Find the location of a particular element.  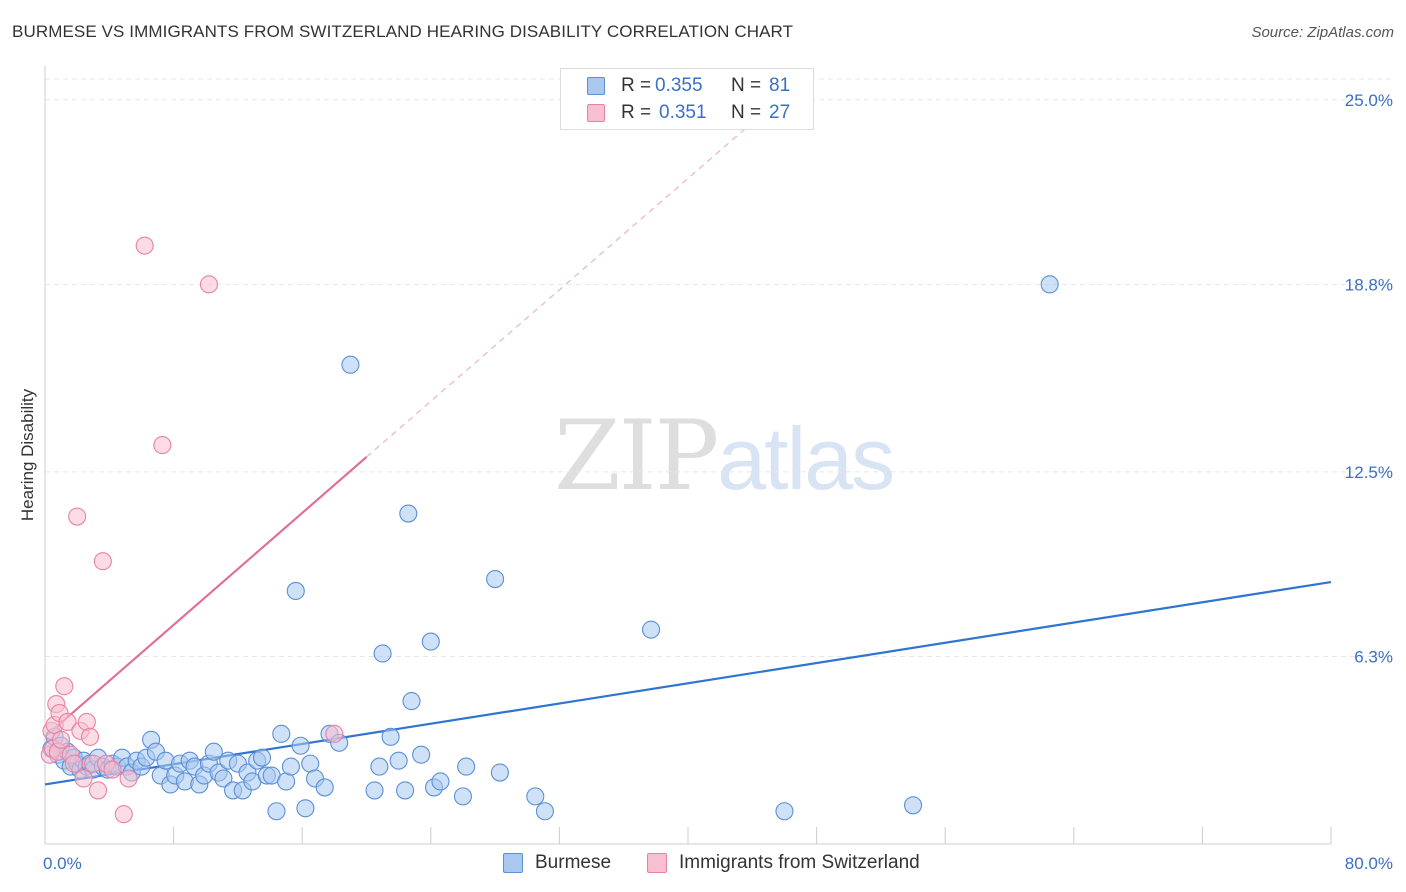

legend-swatch-burmese is located at coordinates (596, 86).